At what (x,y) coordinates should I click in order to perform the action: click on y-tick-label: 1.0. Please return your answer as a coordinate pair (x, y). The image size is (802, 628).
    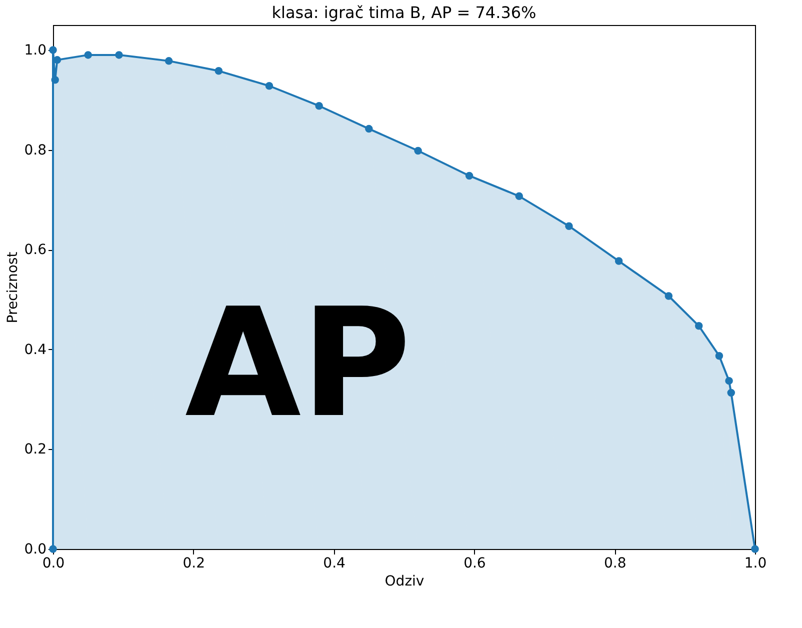
    Looking at the image, I should click on (35, 50).